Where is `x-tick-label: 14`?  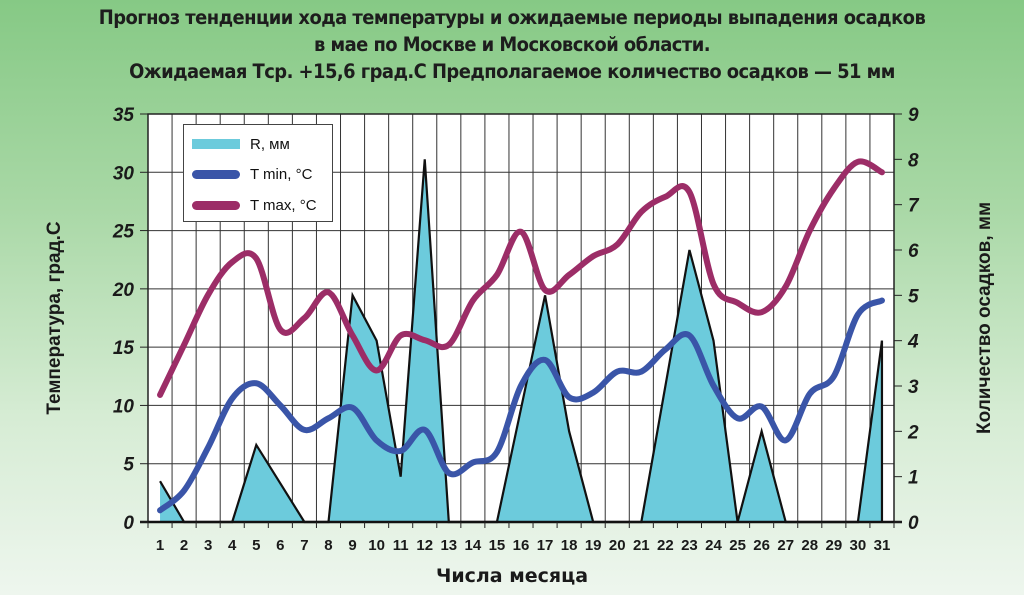 x-tick-label: 14 is located at coordinates (473, 545).